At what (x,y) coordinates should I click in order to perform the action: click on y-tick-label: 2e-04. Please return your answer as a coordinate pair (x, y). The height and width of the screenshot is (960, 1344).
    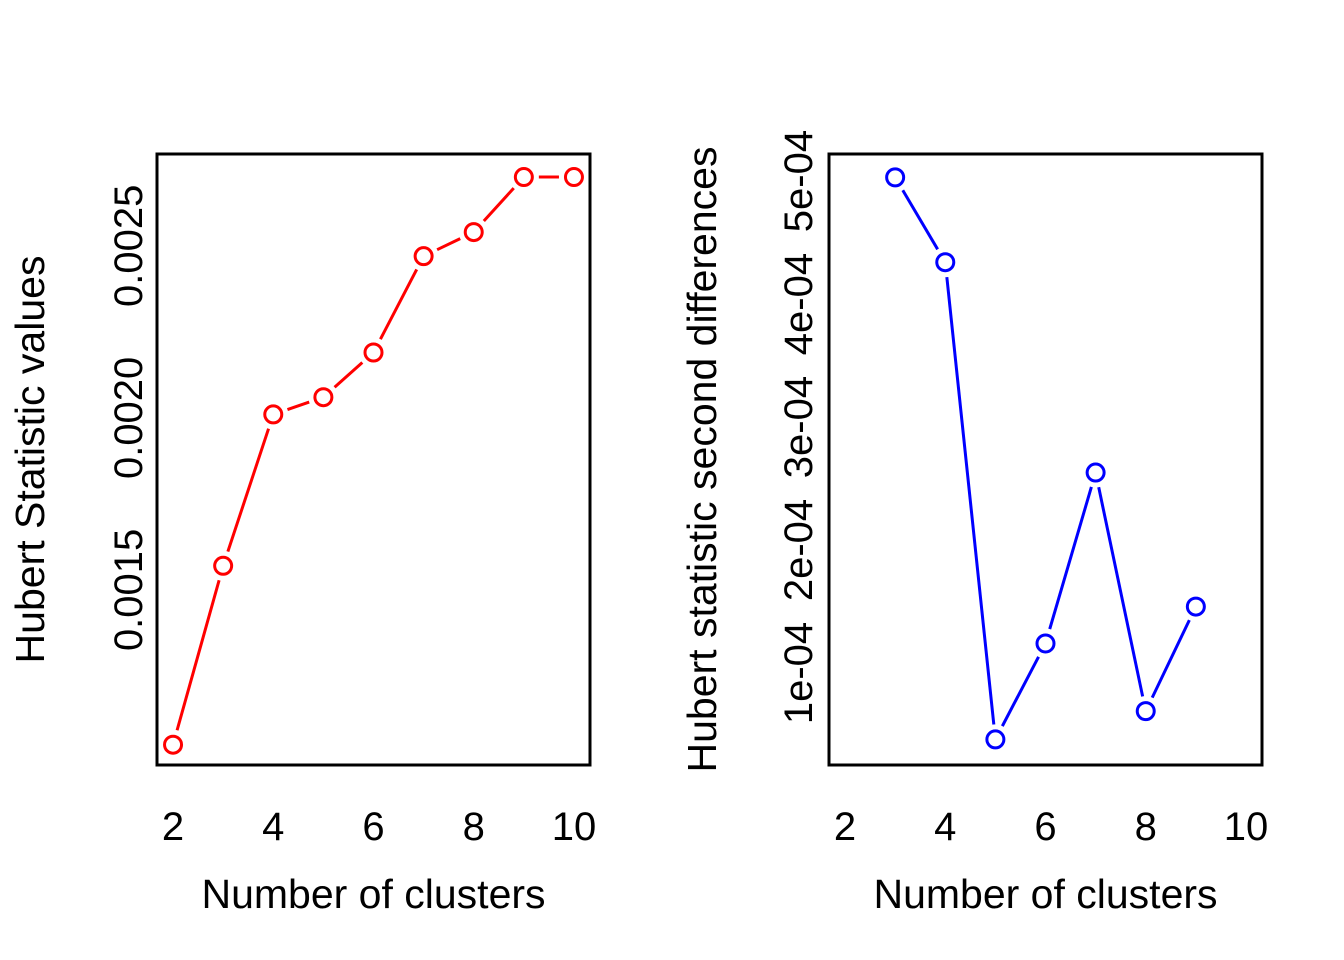
    Looking at the image, I should click on (799, 550).